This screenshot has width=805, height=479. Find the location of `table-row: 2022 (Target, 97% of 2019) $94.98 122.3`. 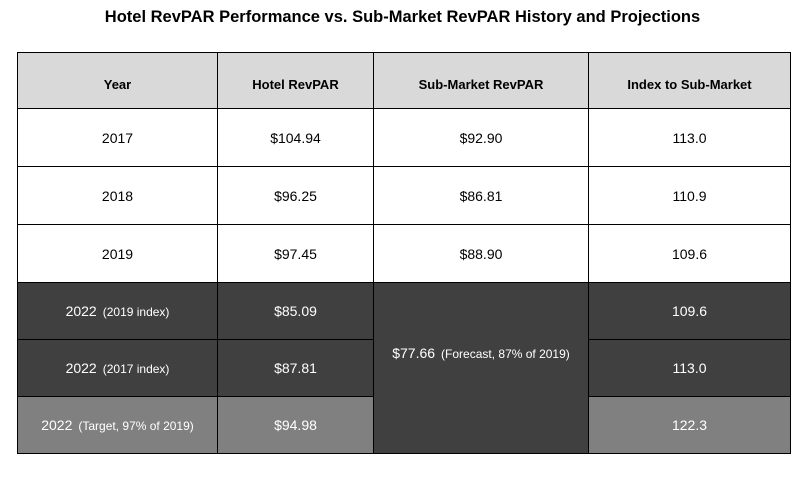

table-row: 2022 (Target, 97% of 2019) $94.98 122.3 is located at coordinates (404, 425).